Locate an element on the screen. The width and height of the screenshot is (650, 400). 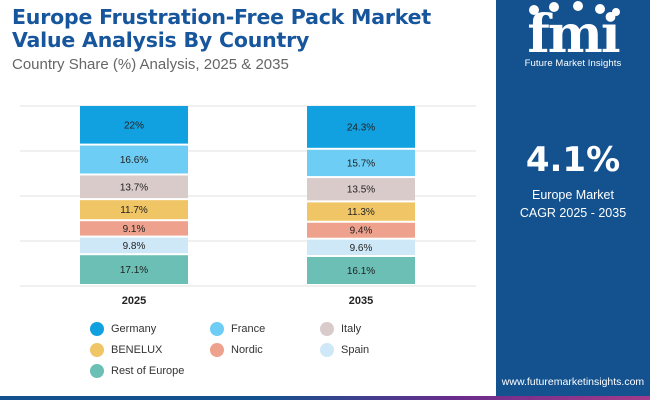
cagr-value: 4.1% is located at coordinates (573, 160).